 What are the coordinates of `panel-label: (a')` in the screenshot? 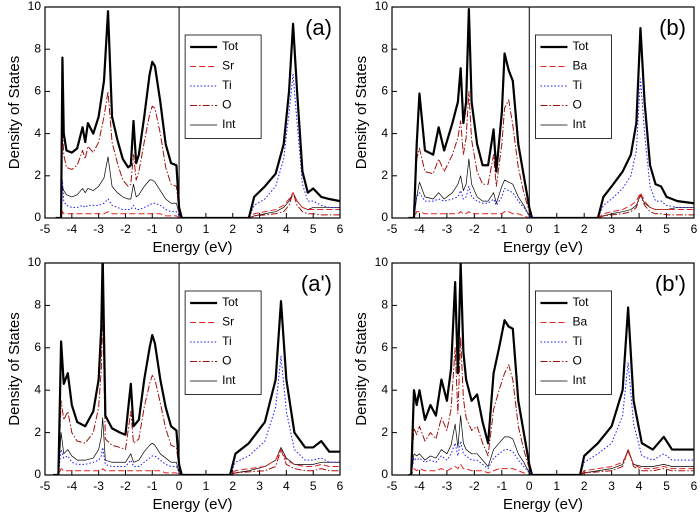 It's located at (316, 283).